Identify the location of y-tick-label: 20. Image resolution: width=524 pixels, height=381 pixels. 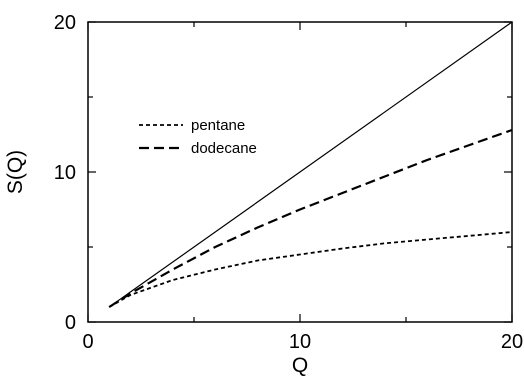
(65, 23).